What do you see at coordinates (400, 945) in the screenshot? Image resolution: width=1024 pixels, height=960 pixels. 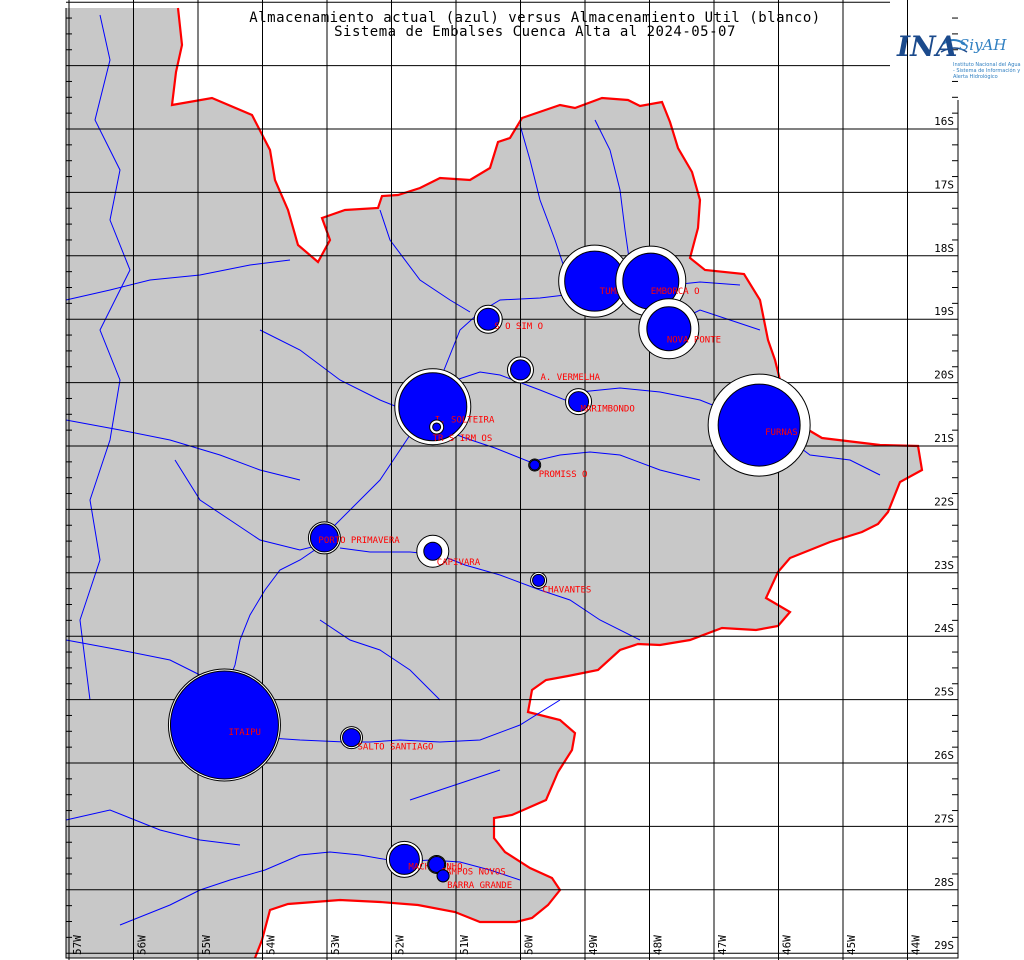 I see `longitude-label: 52W` at bounding box center [400, 945].